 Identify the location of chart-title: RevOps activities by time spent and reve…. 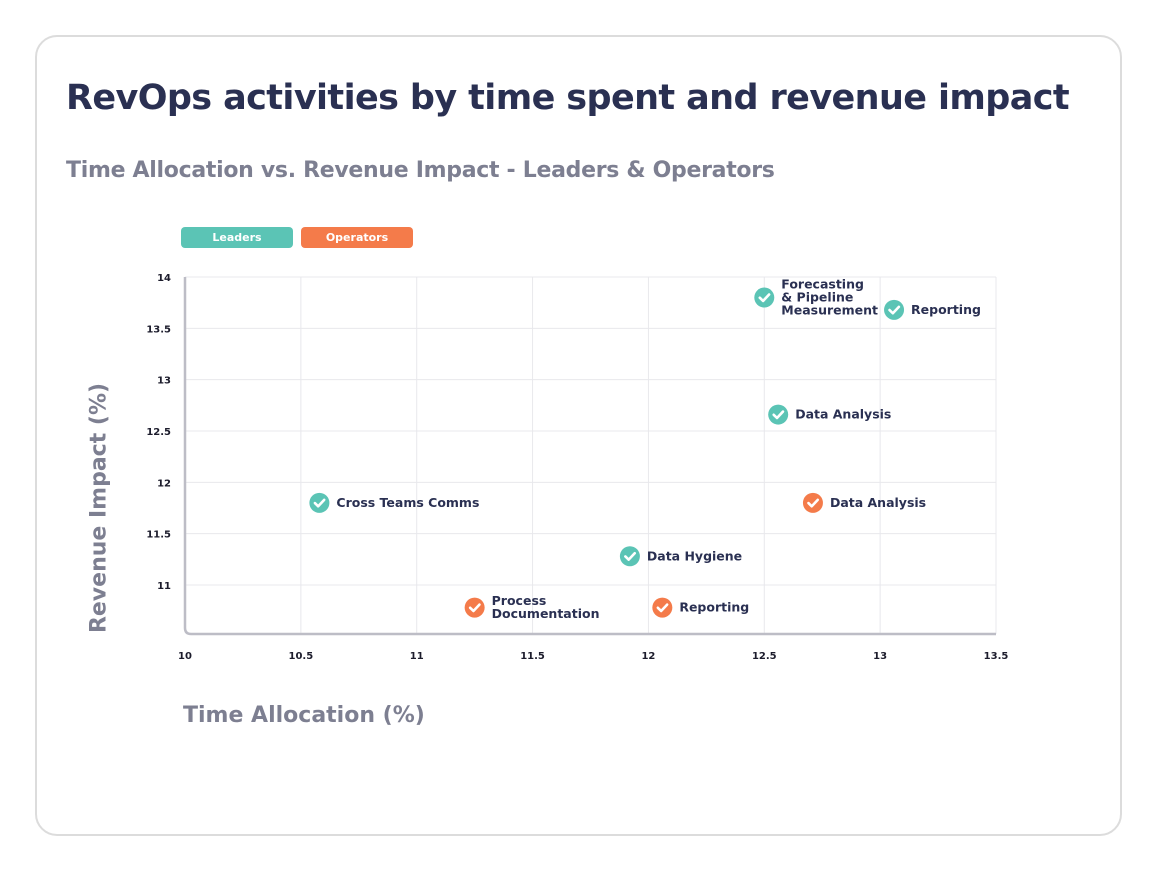
(568, 98).